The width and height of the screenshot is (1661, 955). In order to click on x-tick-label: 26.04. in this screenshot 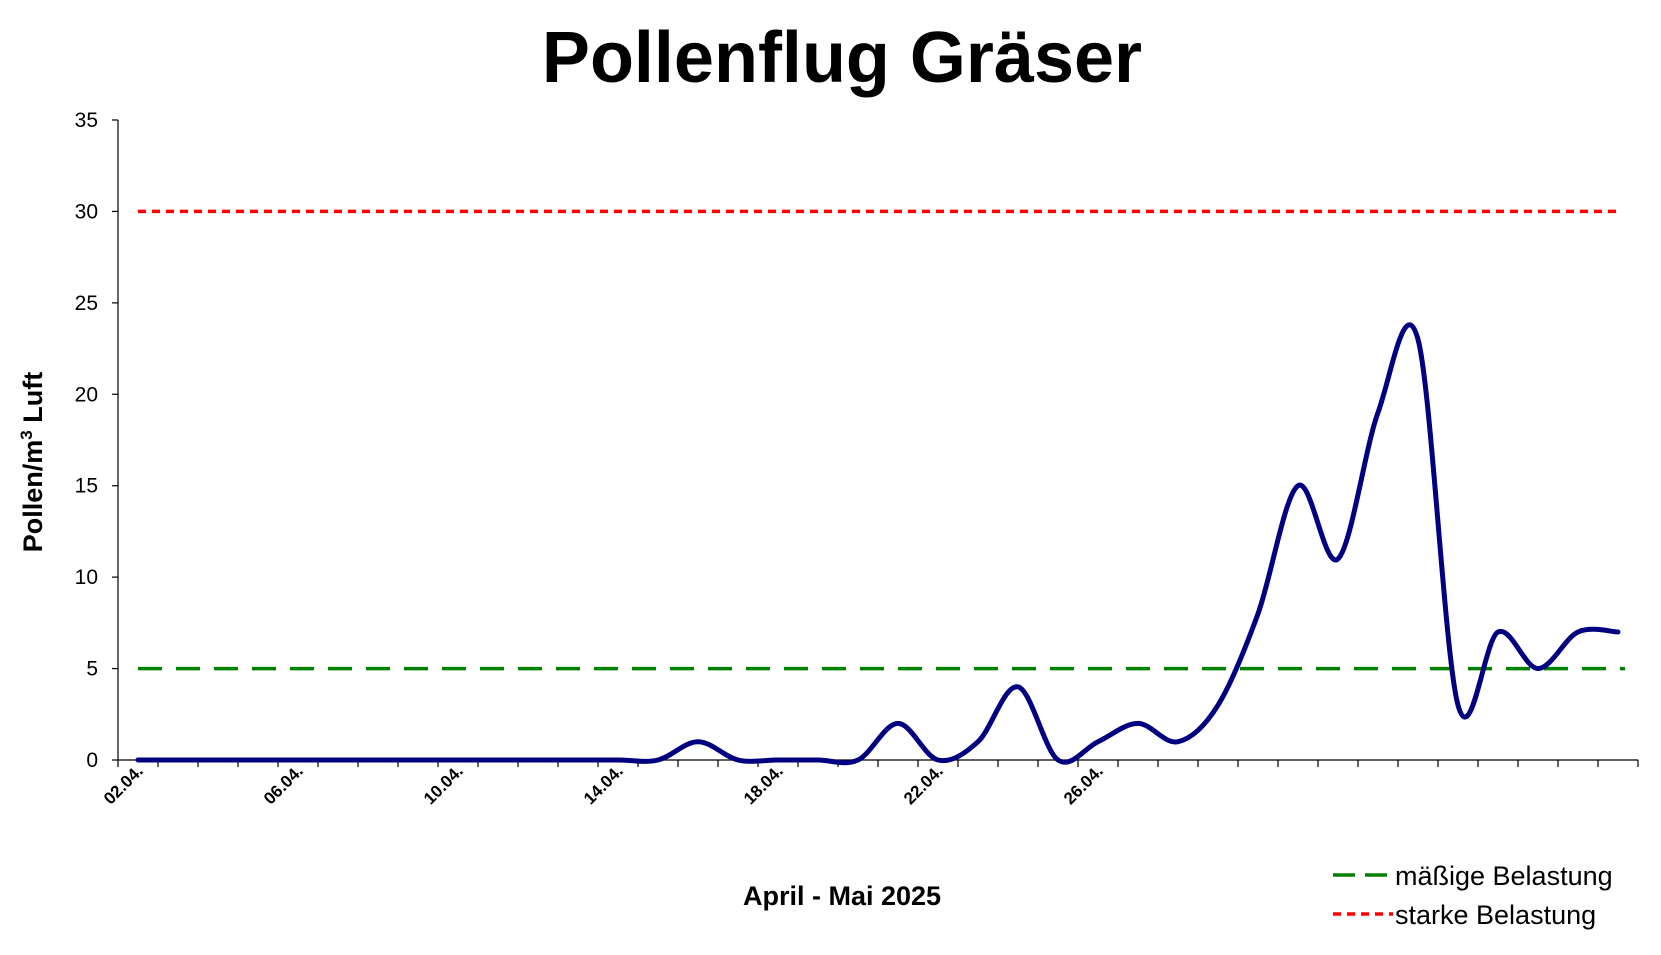, I will do `click(1083, 784)`.